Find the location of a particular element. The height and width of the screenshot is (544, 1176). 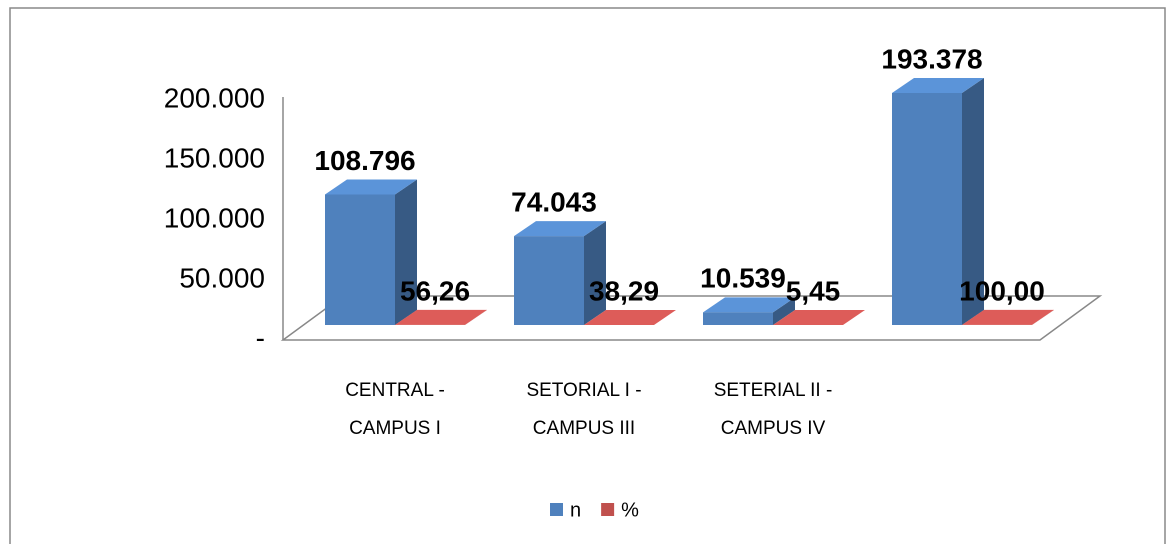

data-label: 108.796 is located at coordinates (364, 160).